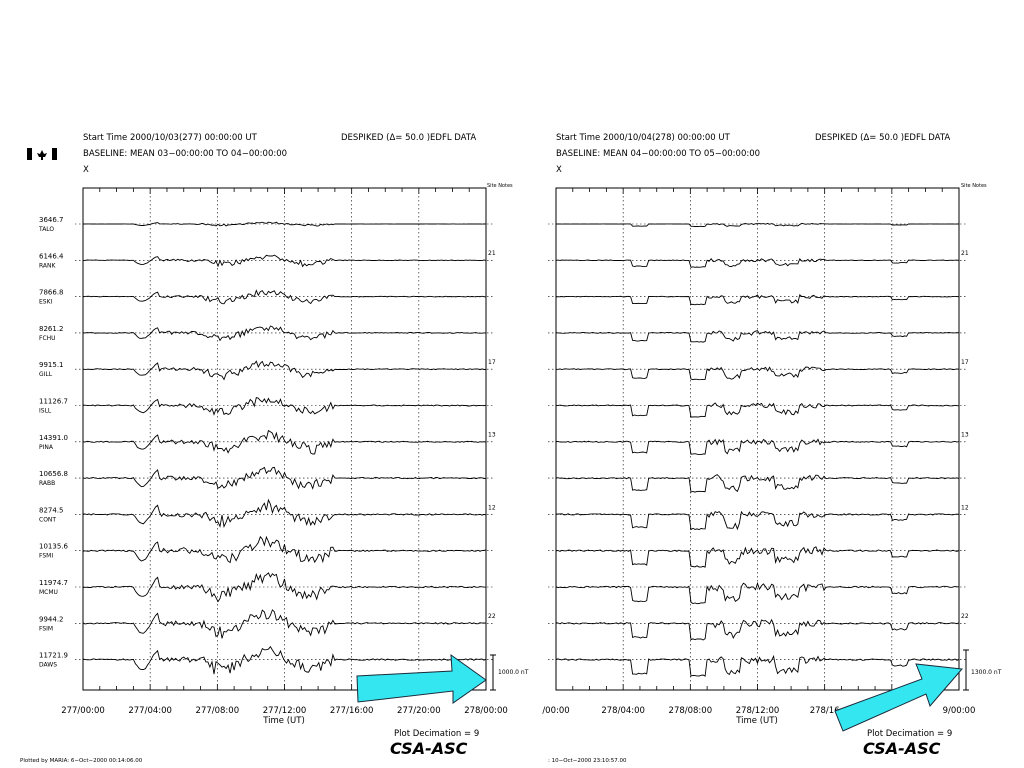 The image size is (1024, 768). What do you see at coordinates (48, 592) in the screenshot?
I see `station-name: MCMU` at bounding box center [48, 592].